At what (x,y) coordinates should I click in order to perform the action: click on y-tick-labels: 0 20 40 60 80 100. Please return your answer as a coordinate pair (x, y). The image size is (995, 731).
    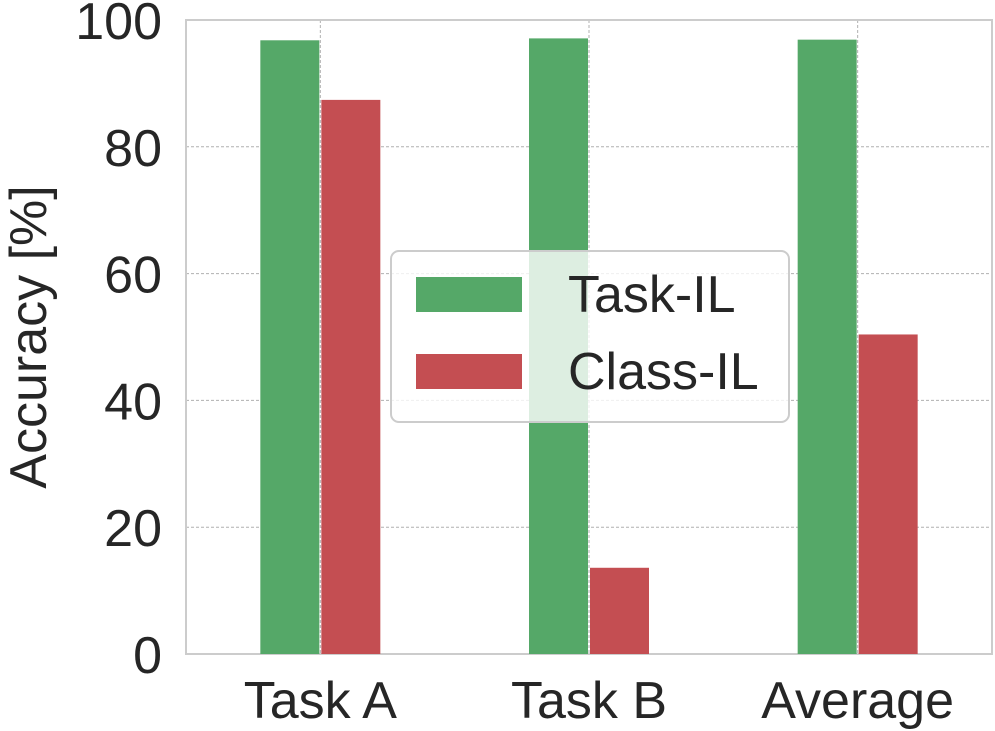
    Looking at the image, I should click on (118, 342).